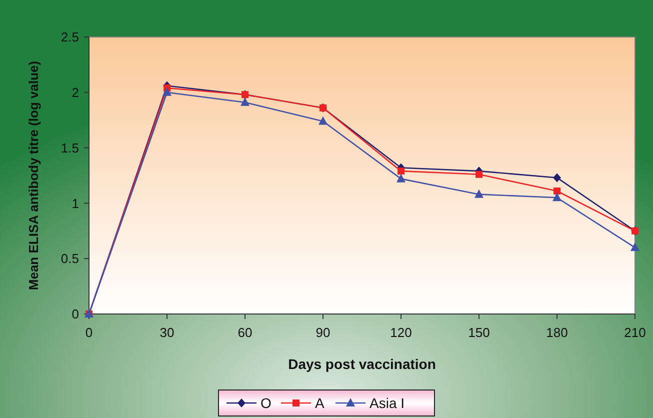  Describe the element at coordinates (69, 37) in the screenshot. I see `y-tick-label: 2.5` at that location.